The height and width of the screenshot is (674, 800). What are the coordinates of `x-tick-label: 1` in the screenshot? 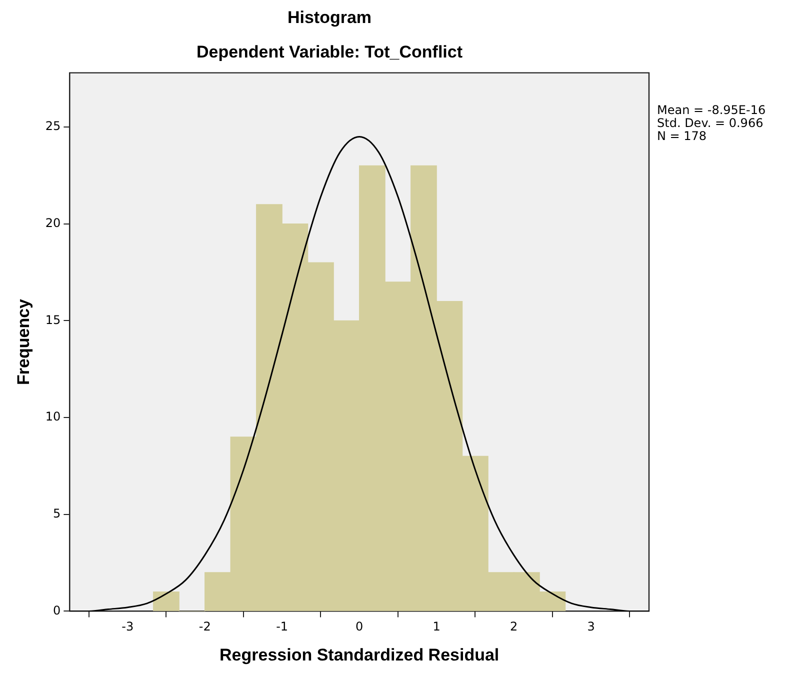 It's located at (436, 627).